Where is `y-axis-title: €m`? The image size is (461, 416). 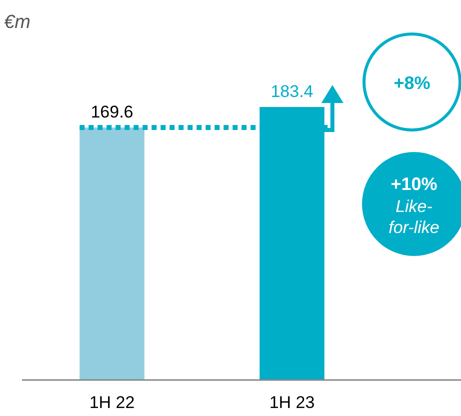
y-axis-title: €m is located at coordinates (17, 22).